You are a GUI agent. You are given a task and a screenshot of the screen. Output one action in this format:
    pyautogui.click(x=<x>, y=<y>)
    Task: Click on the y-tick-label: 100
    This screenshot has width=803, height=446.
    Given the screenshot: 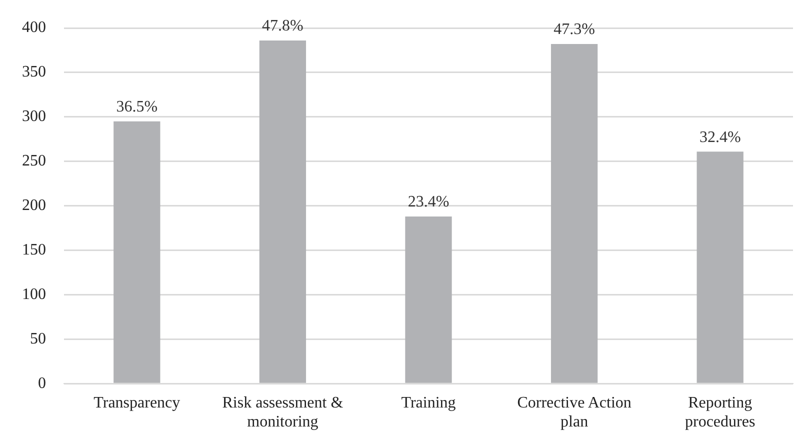 What is the action you would take?
    pyautogui.click(x=34, y=294)
    